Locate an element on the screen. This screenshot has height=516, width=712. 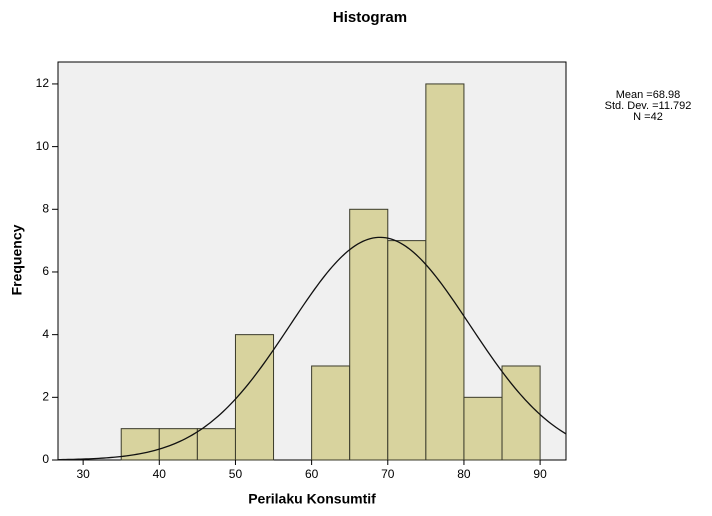
x-tick-label: 50 is located at coordinates (236, 474).